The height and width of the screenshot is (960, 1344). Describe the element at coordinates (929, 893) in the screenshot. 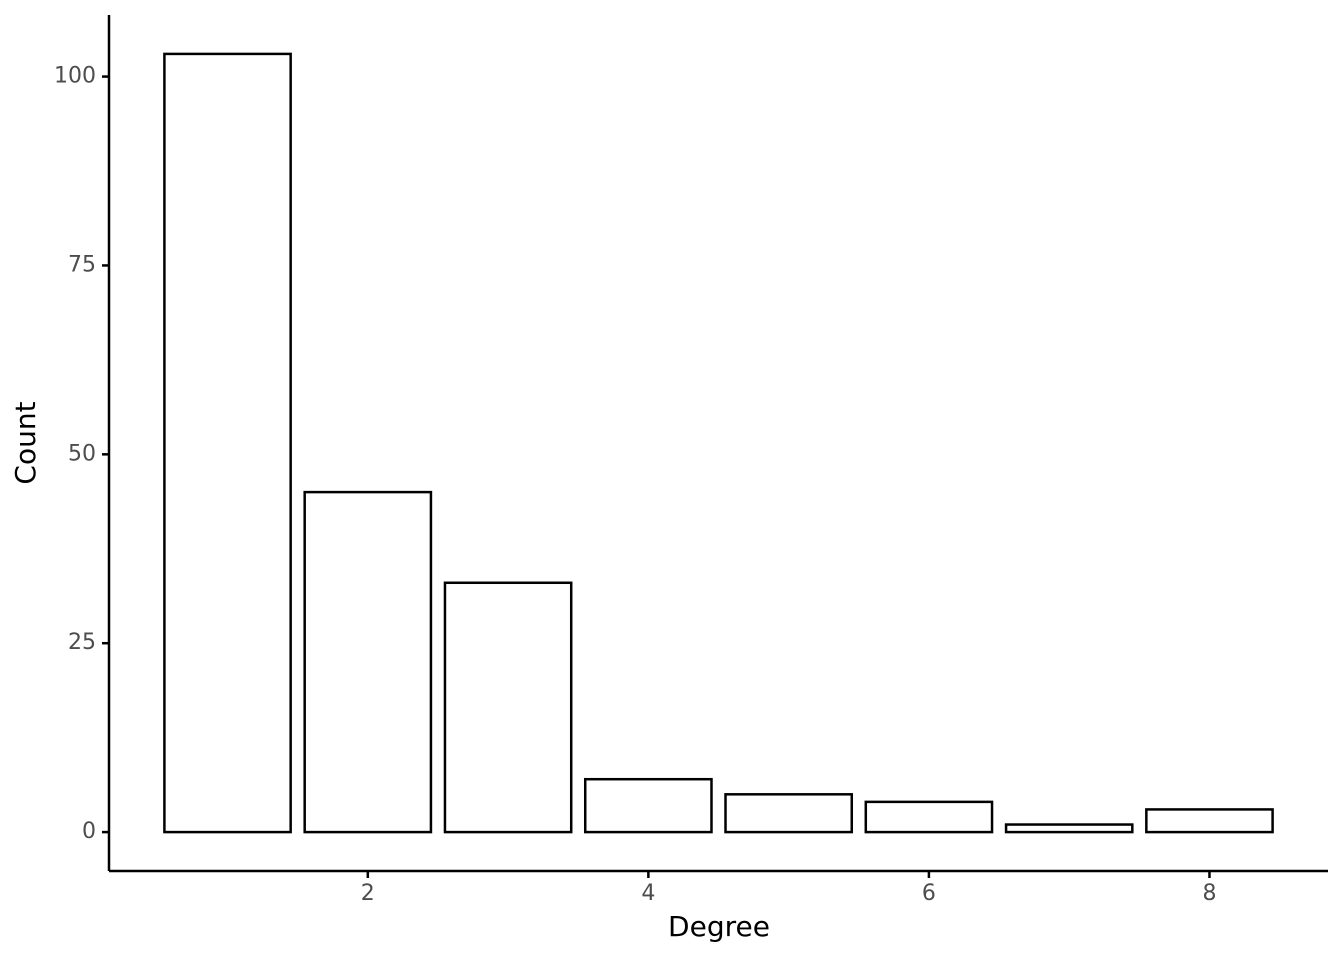

I see `x-tick-label: 6` at that location.